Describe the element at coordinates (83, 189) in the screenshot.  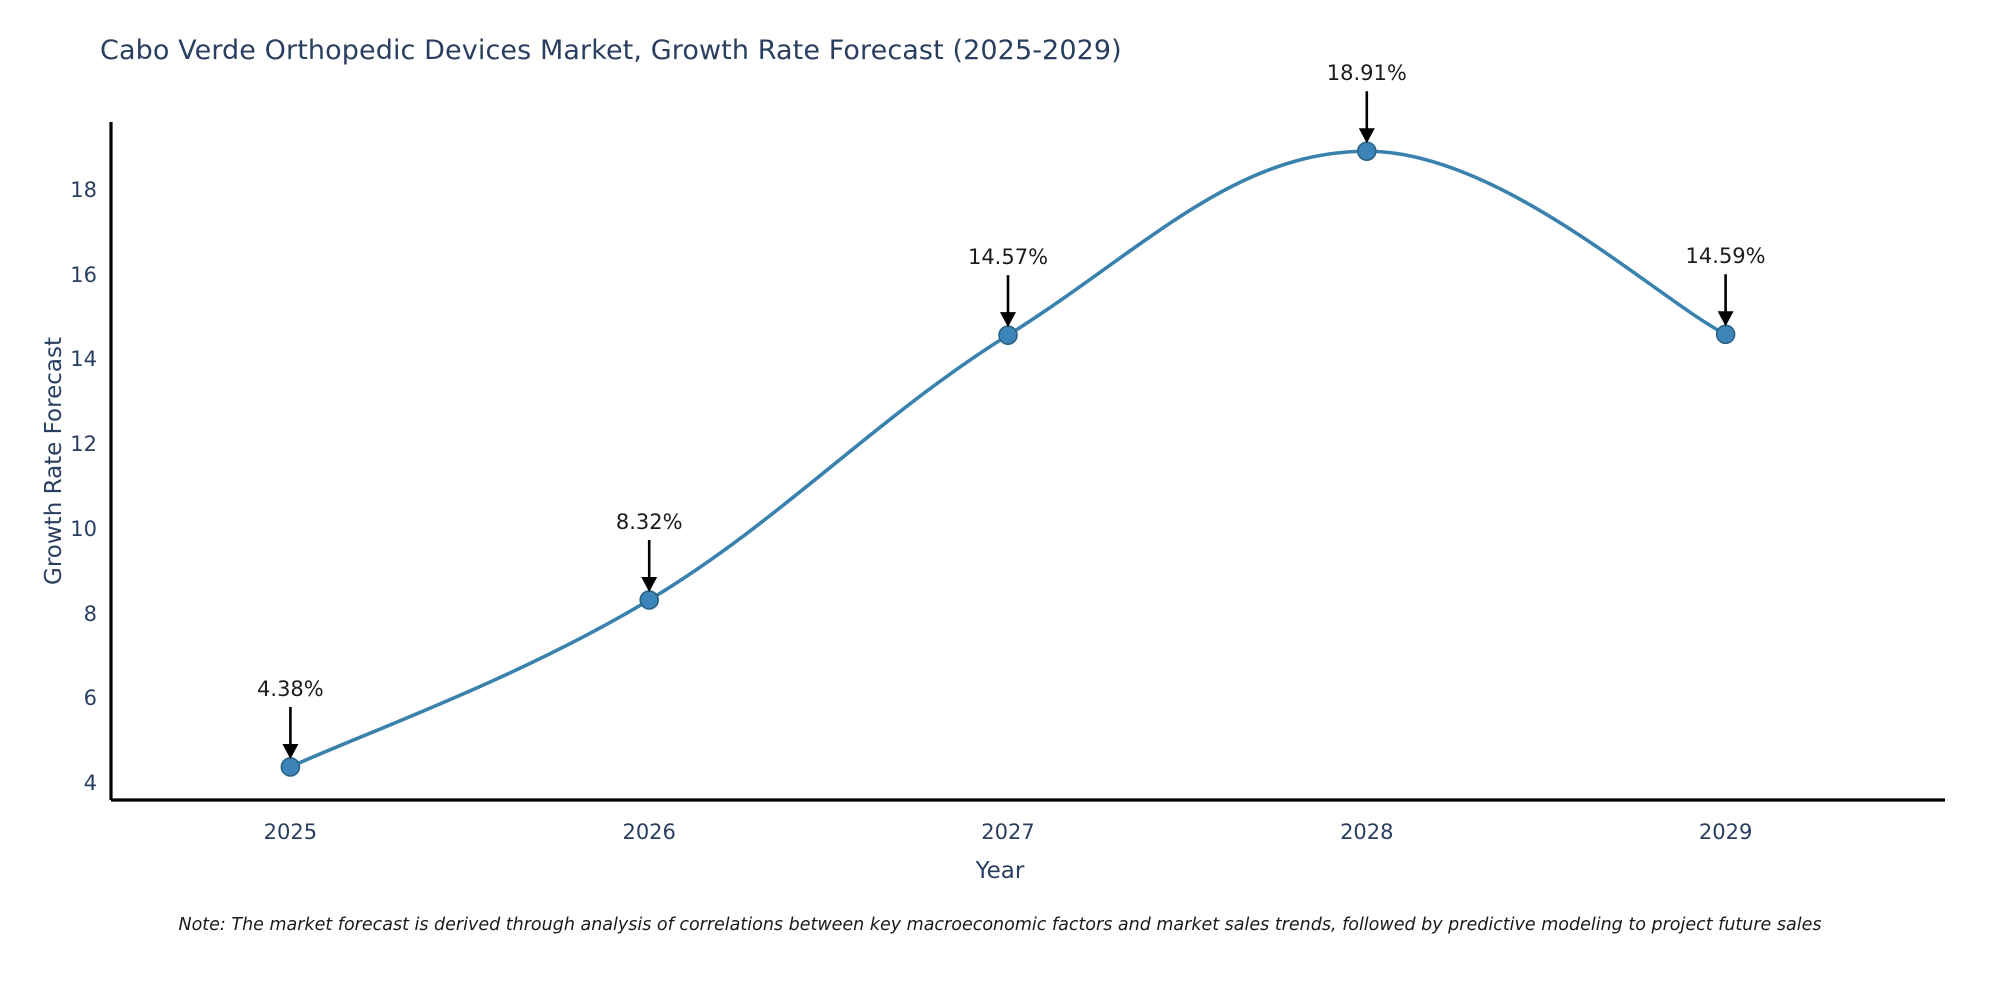
I see `y-tick-label-18: 18` at that location.